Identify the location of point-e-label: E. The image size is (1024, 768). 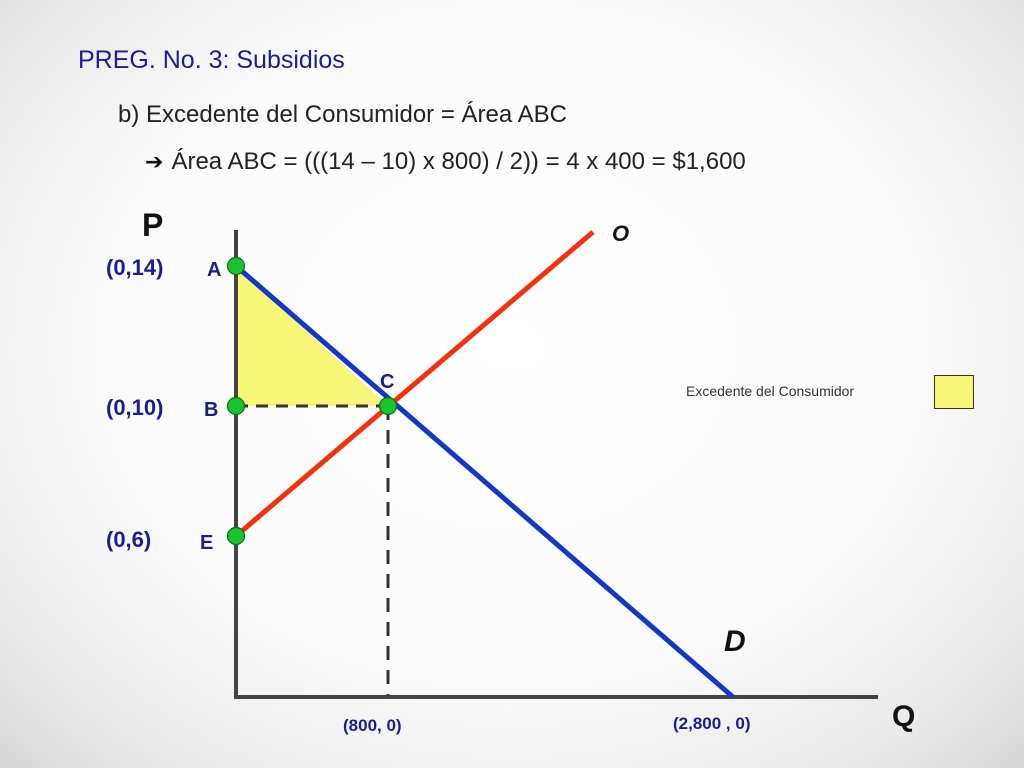
(206, 543).